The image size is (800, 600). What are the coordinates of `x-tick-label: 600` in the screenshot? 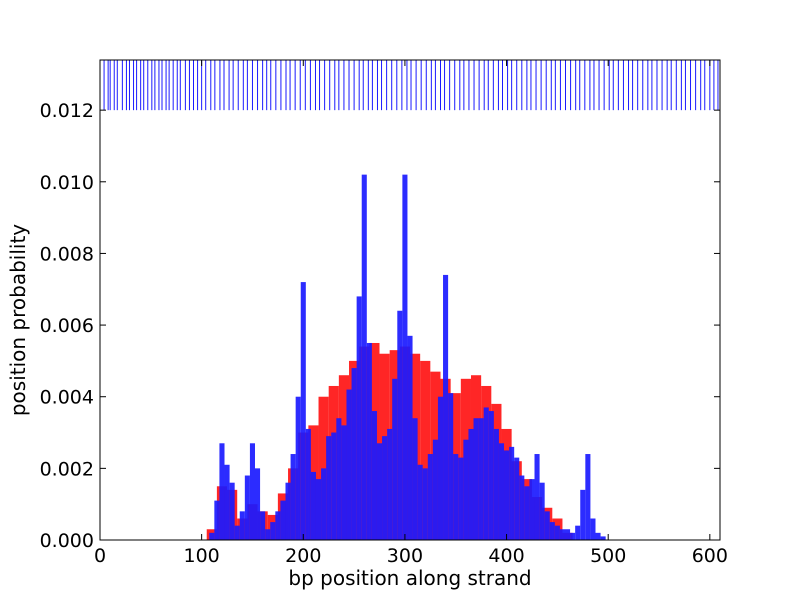 It's located at (710, 556).